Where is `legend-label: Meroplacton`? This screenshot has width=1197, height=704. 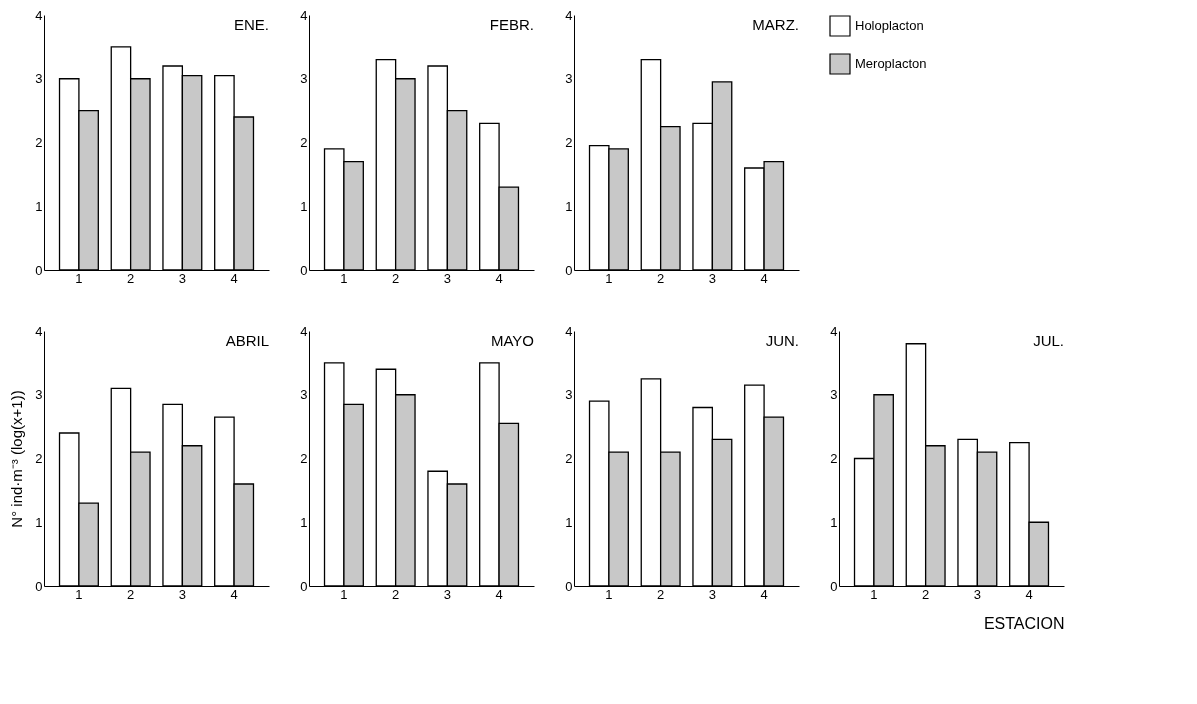 legend-label: Meroplacton is located at coordinates (891, 63).